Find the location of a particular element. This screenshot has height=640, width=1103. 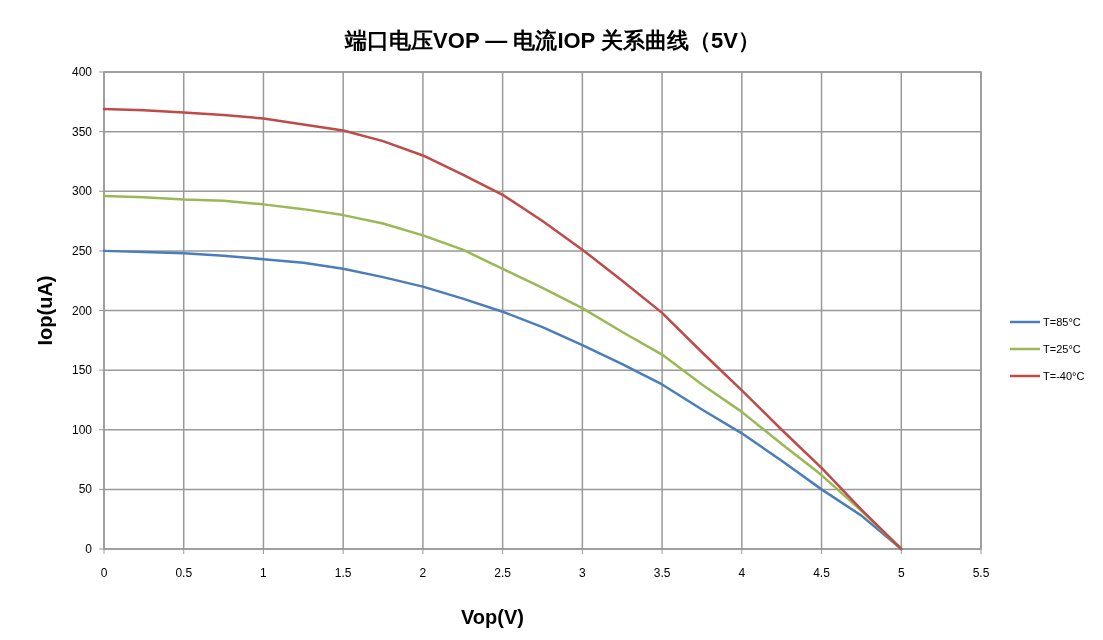

x-tick-label: 5.5 is located at coordinates (981, 573).